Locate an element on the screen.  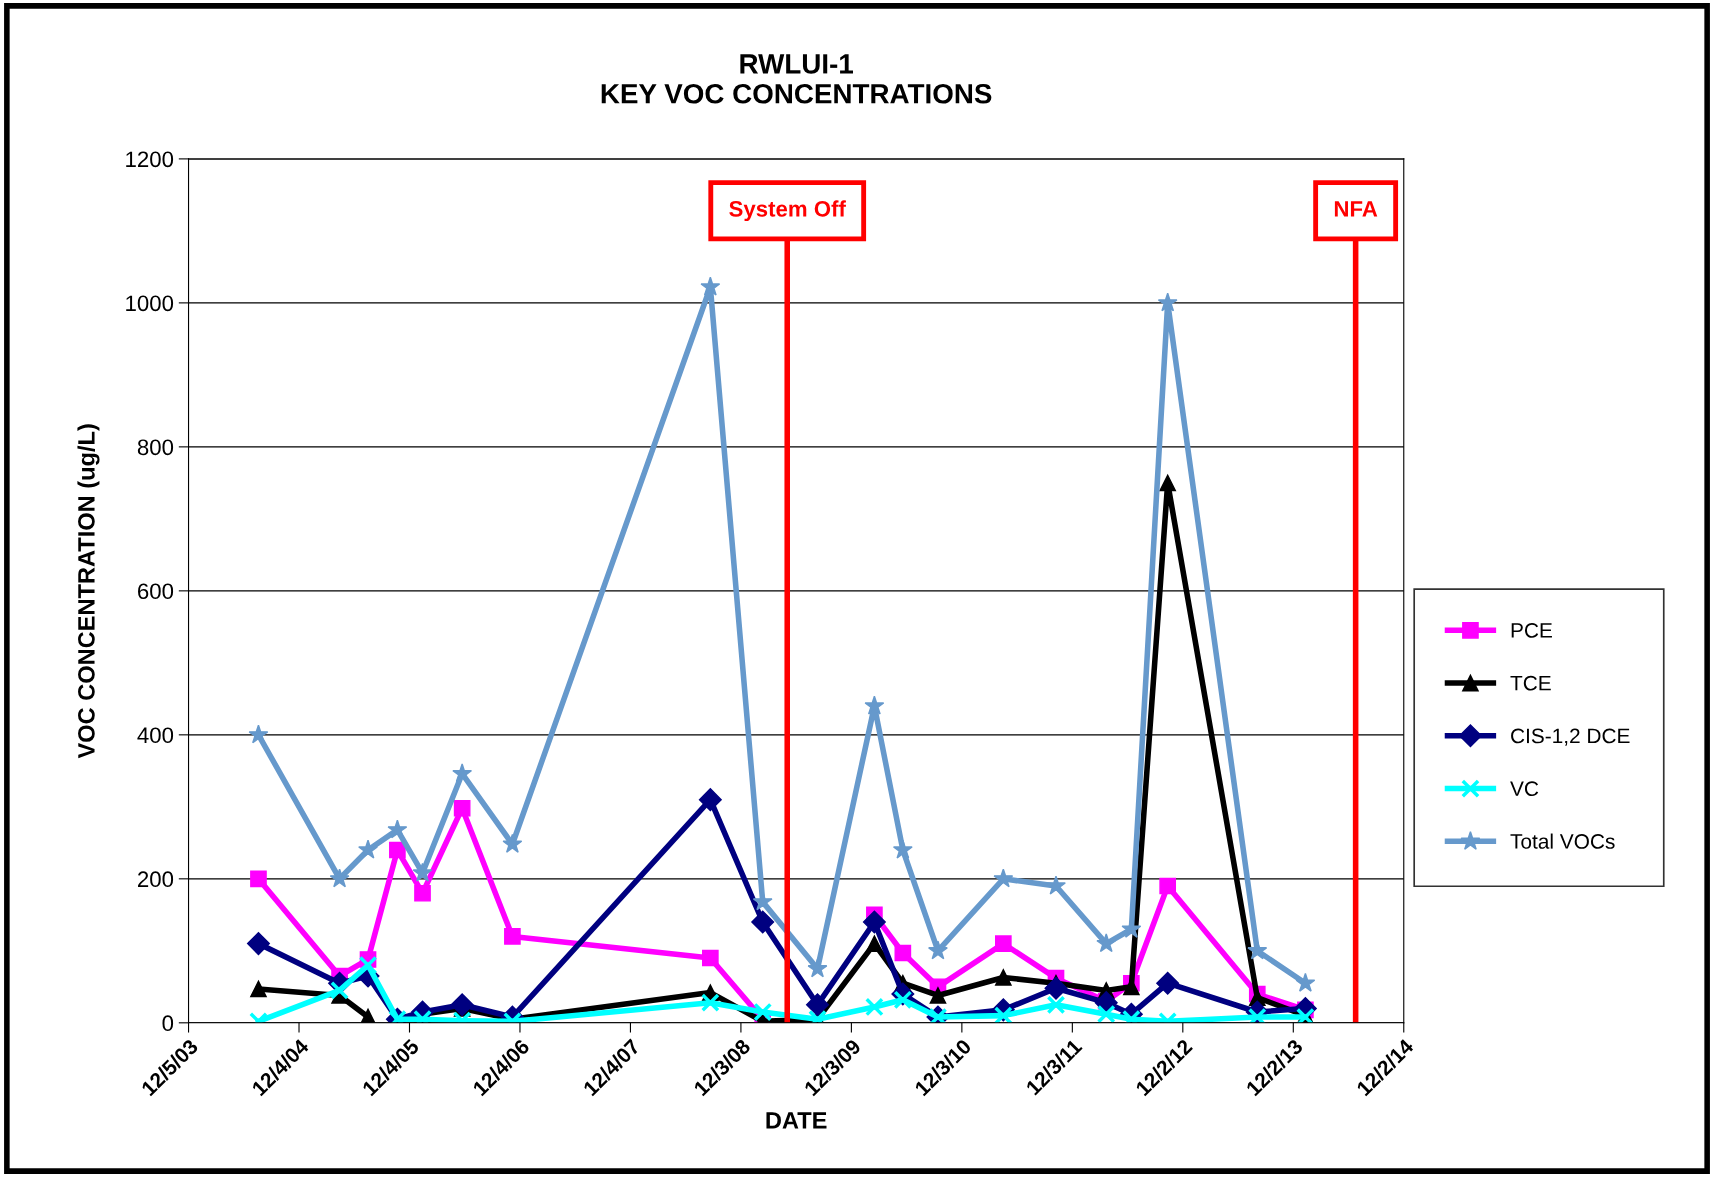
y-axis-title: VOC CONCENTRATION (ug/L) is located at coordinates (88, 591).